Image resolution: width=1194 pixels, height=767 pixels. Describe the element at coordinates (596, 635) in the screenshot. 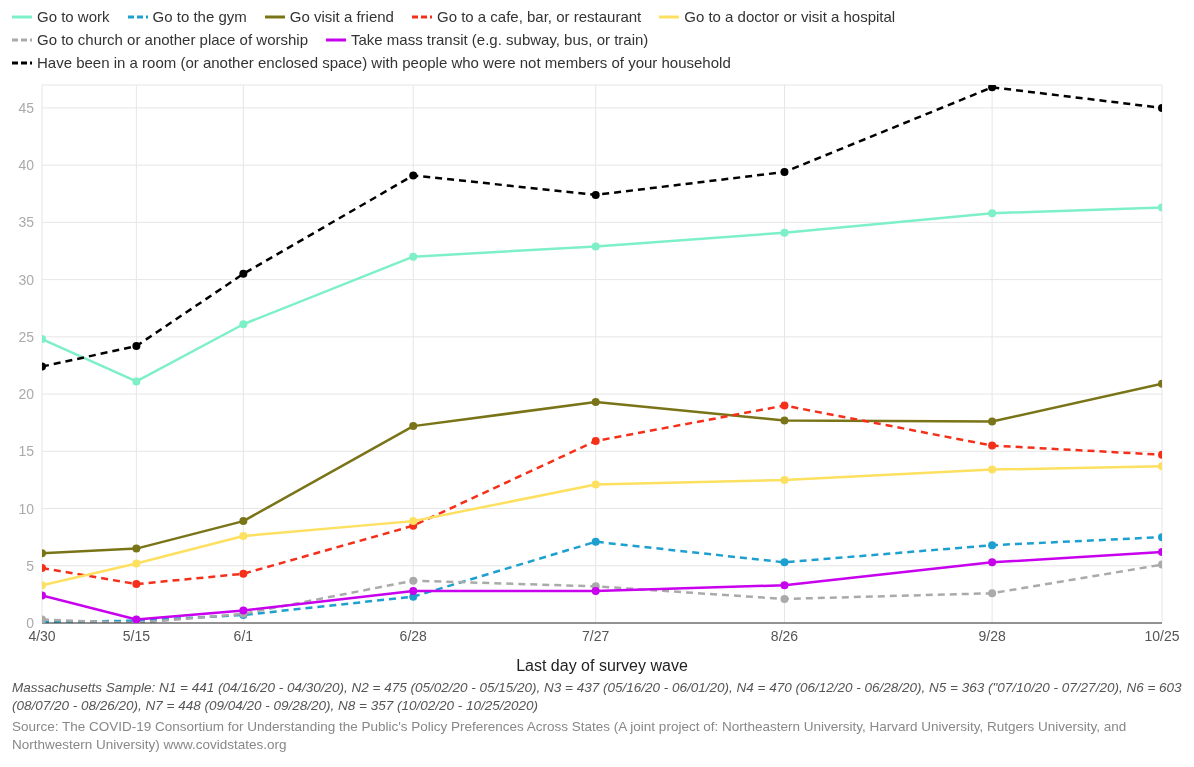

I see `x-tick-label: 7/27` at that location.